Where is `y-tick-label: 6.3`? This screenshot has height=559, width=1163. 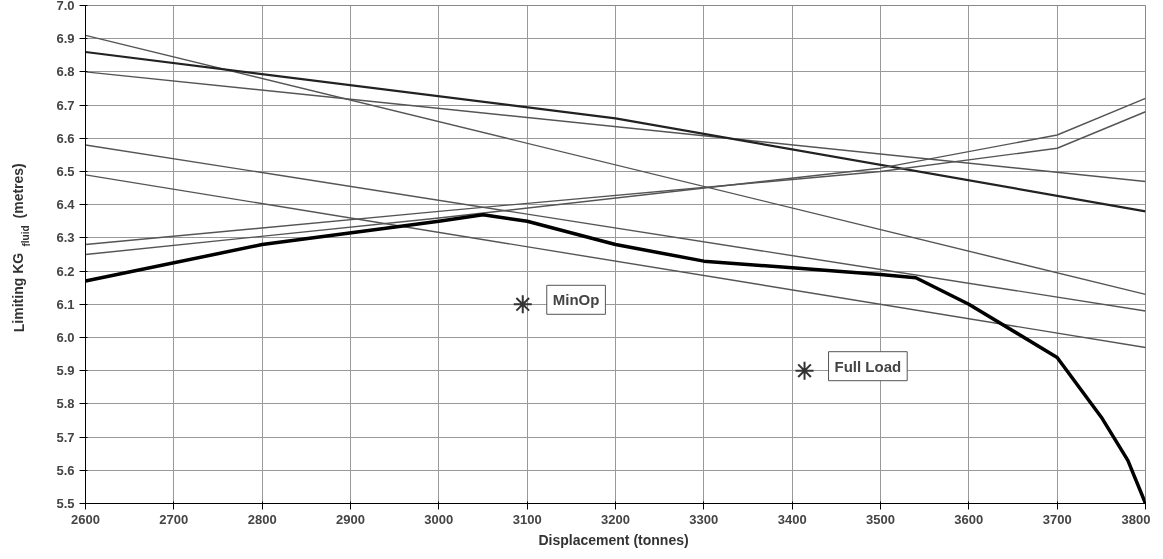
y-tick-label: 6.3 is located at coordinates (65, 238).